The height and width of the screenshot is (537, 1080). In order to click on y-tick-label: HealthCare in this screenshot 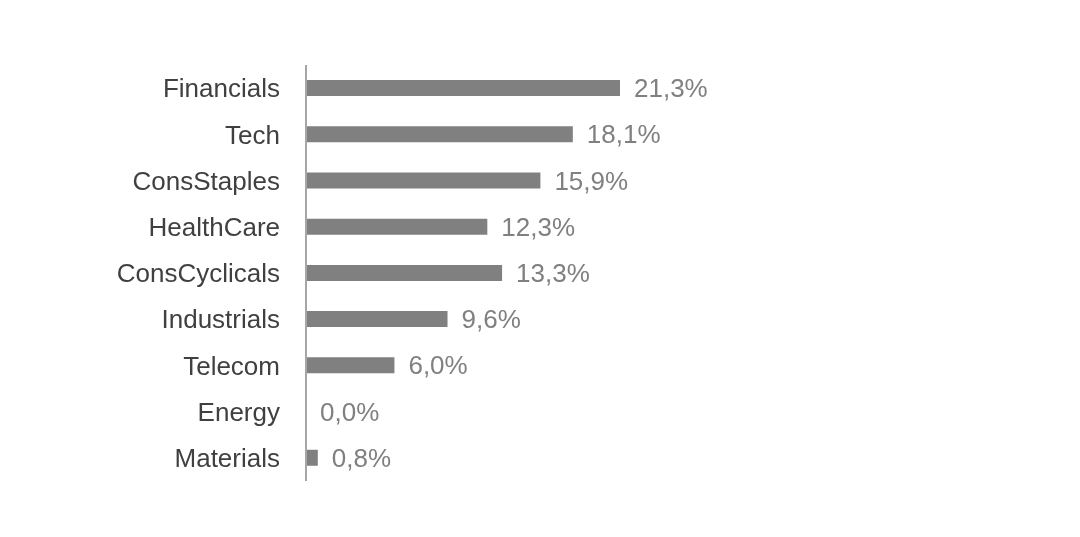, I will do `click(214, 227)`.